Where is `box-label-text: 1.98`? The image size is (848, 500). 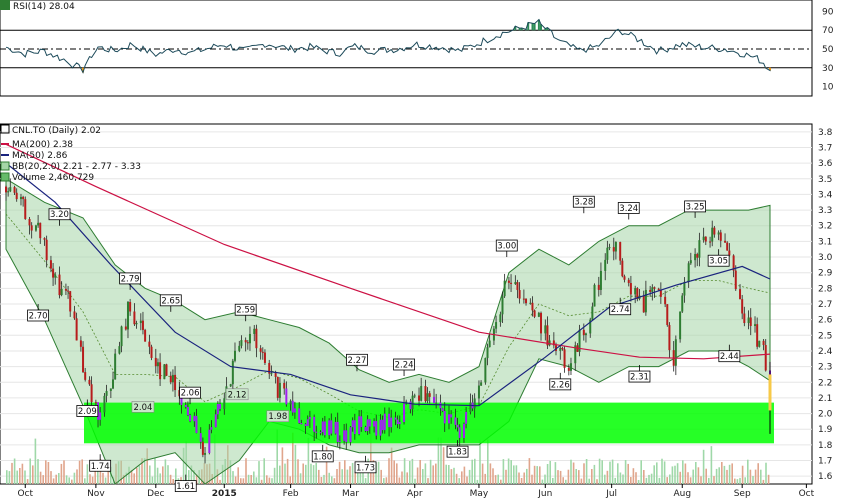 box-label-text: 1.98 is located at coordinates (277, 417).